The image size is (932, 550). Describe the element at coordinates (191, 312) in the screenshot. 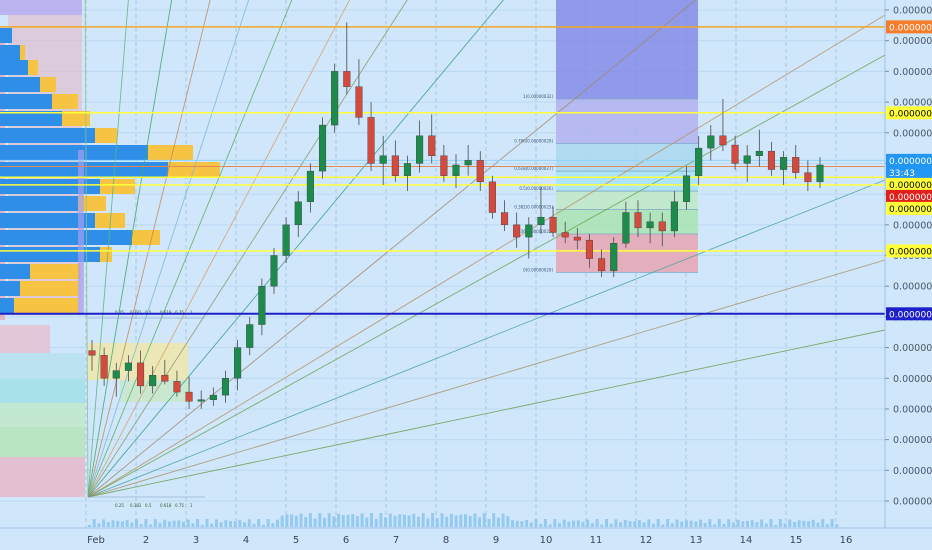

I see `fan-ratio-label: 1` at that location.